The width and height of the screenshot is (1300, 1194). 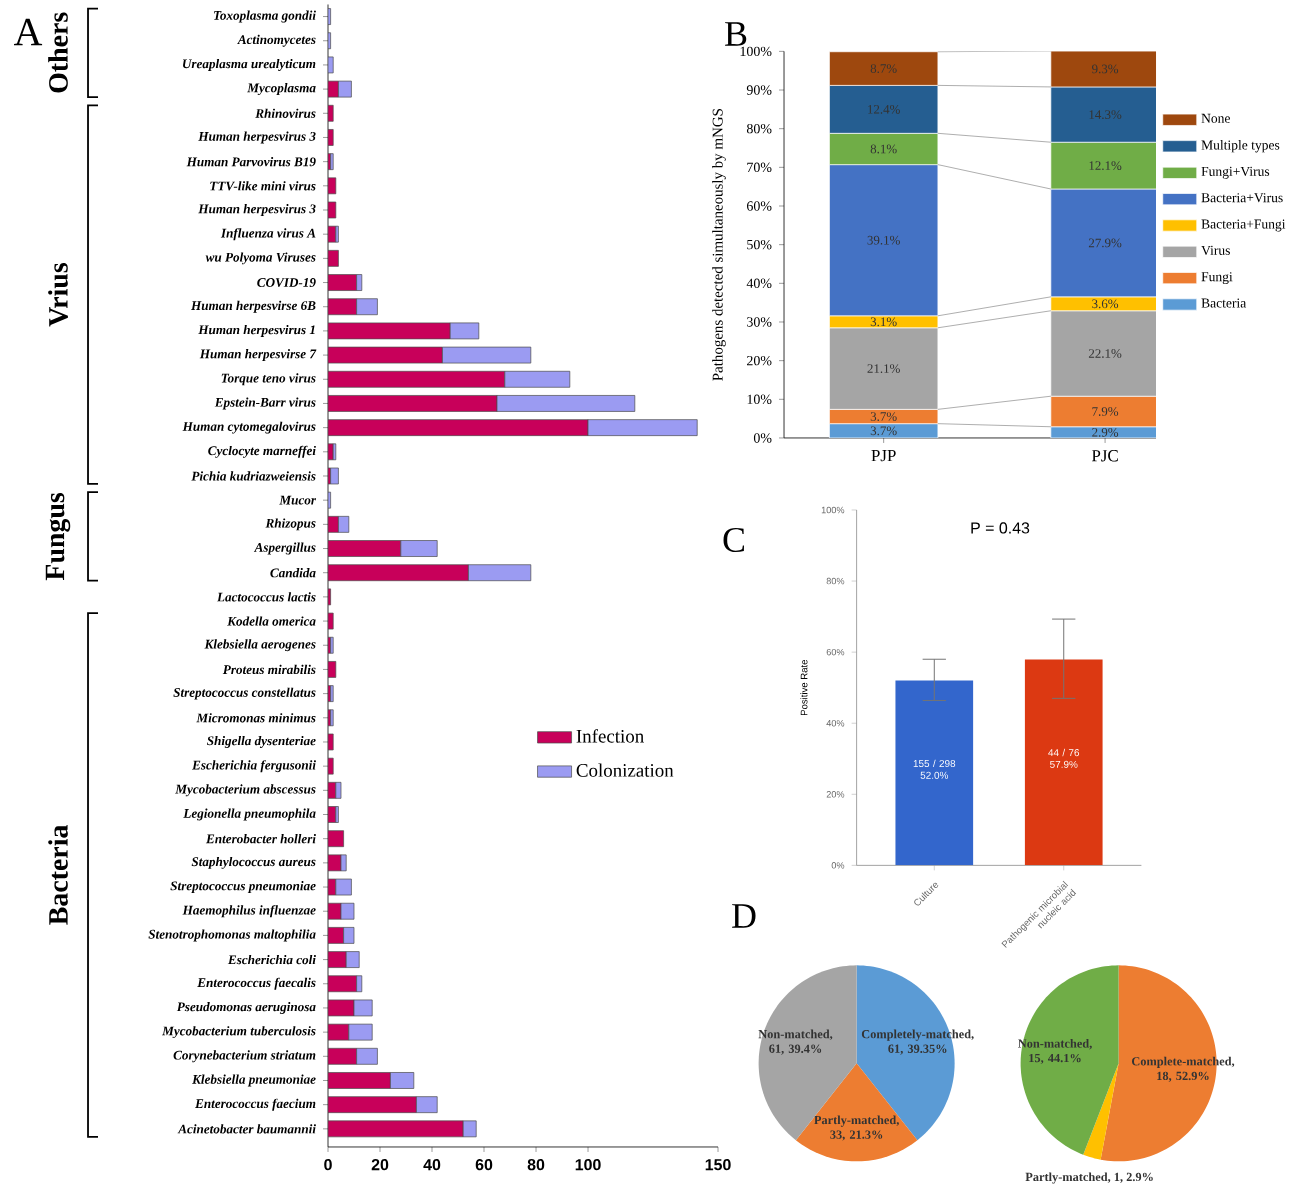 I want to click on x-tick-label: PJP, so click(x=883, y=456).